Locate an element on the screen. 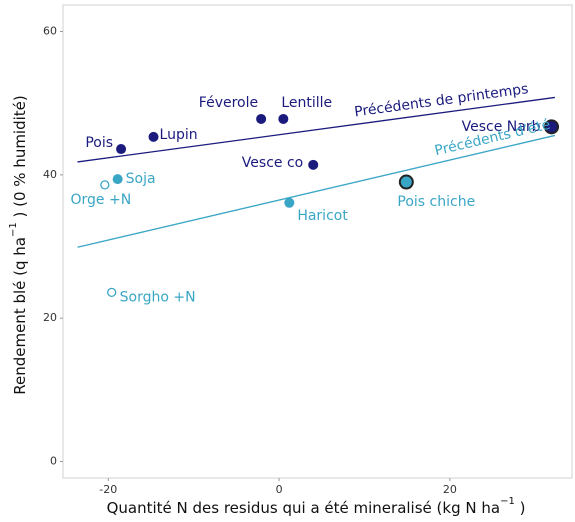 The width and height of the screenshot is (575, 522). y-label-text: Rendement blé (q ha is located at coordinates (20, 316).